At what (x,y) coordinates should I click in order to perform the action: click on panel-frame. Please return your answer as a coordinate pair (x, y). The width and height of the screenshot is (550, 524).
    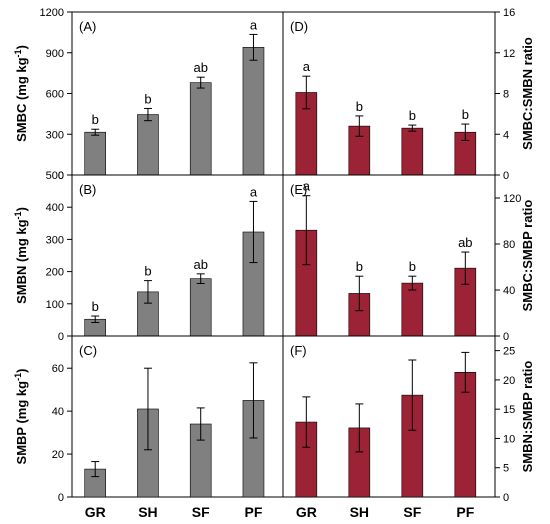
    Looking at the image, I should click on (389, 416).